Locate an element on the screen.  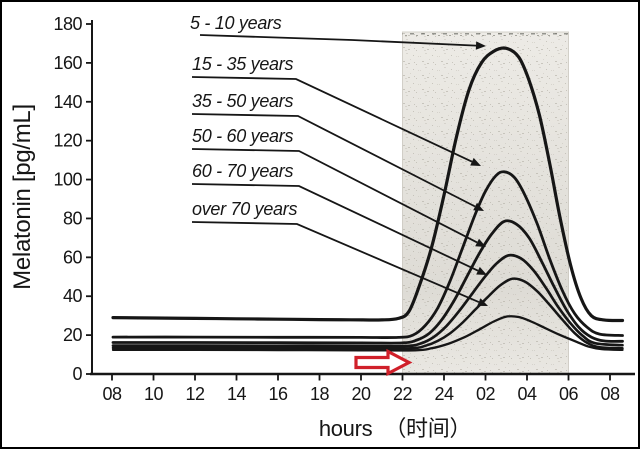
x-tick-label: 14 is located at coordinates (237, 394).